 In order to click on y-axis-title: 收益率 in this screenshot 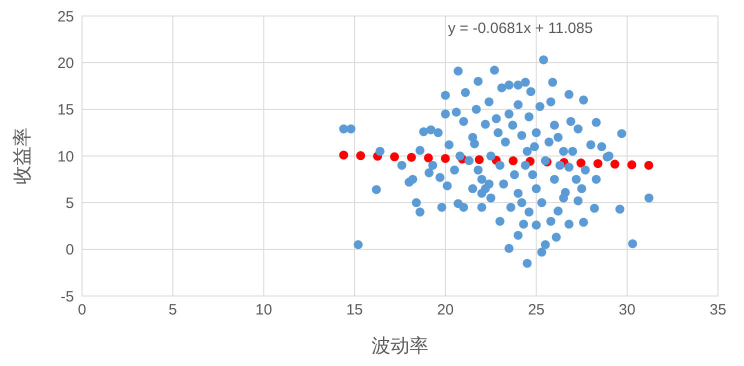, I will do `click(23, 156)`.